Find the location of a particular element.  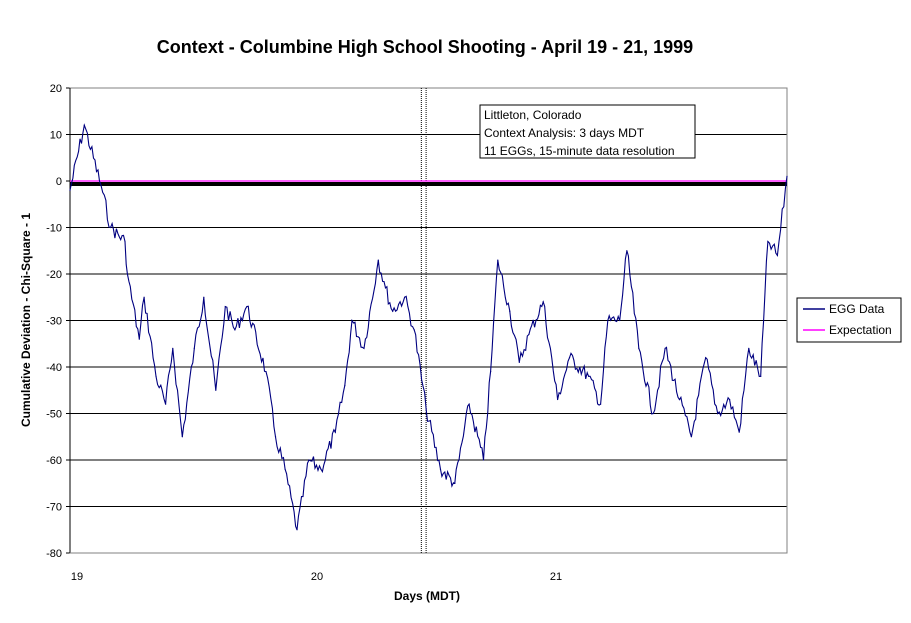

x-tick-label: 20 is located at coordinates (317, 577).